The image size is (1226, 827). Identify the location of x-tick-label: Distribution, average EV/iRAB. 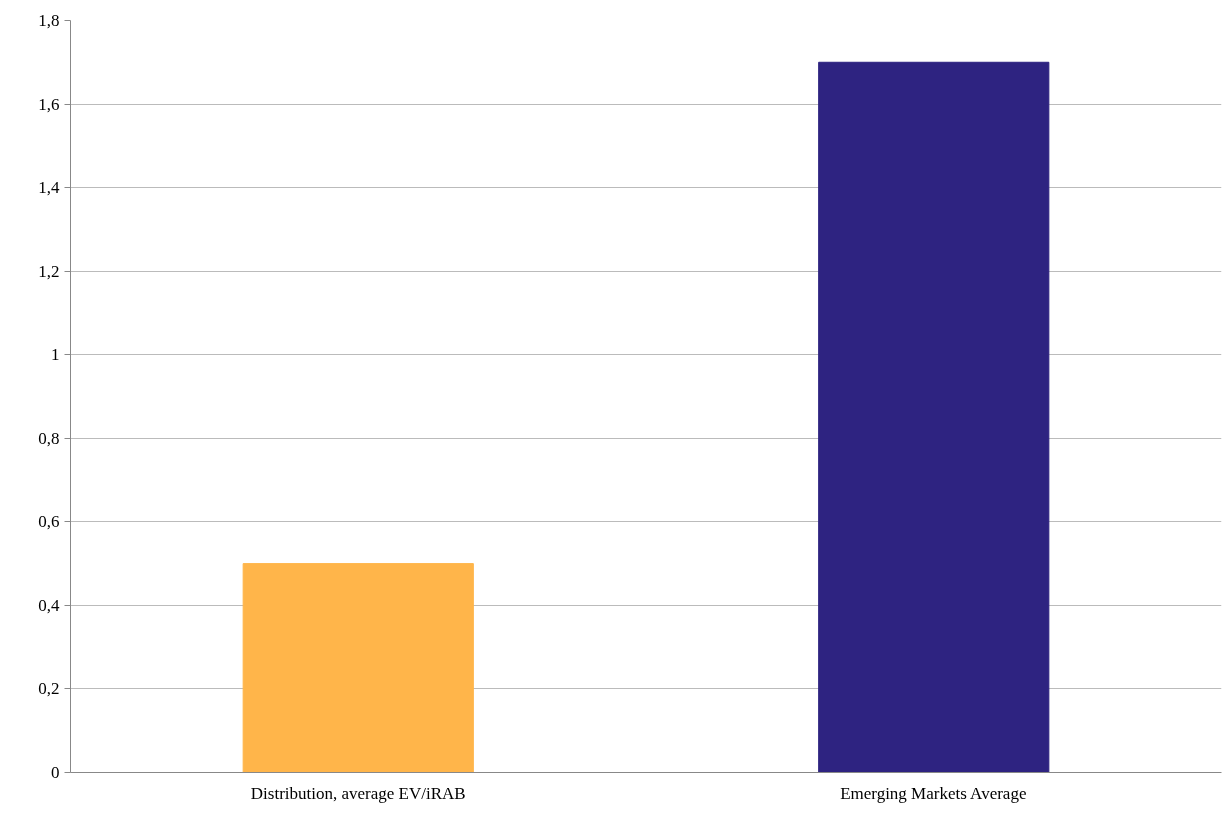
(358, 793).